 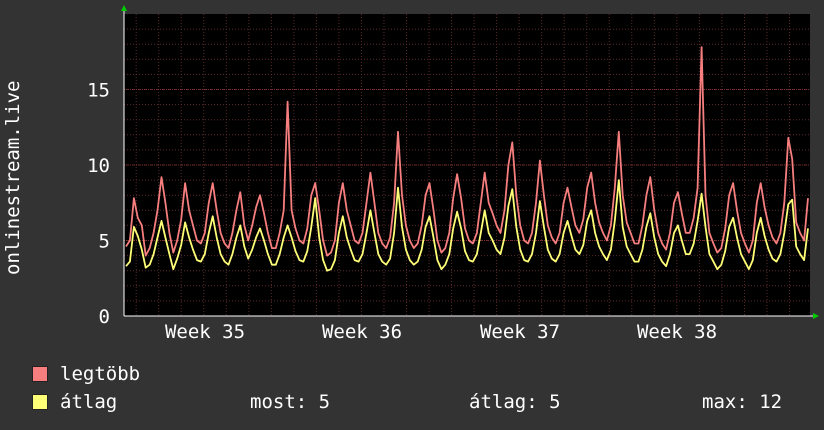 I want to click on legend-swatch-avg, so click(x=40, y=402).